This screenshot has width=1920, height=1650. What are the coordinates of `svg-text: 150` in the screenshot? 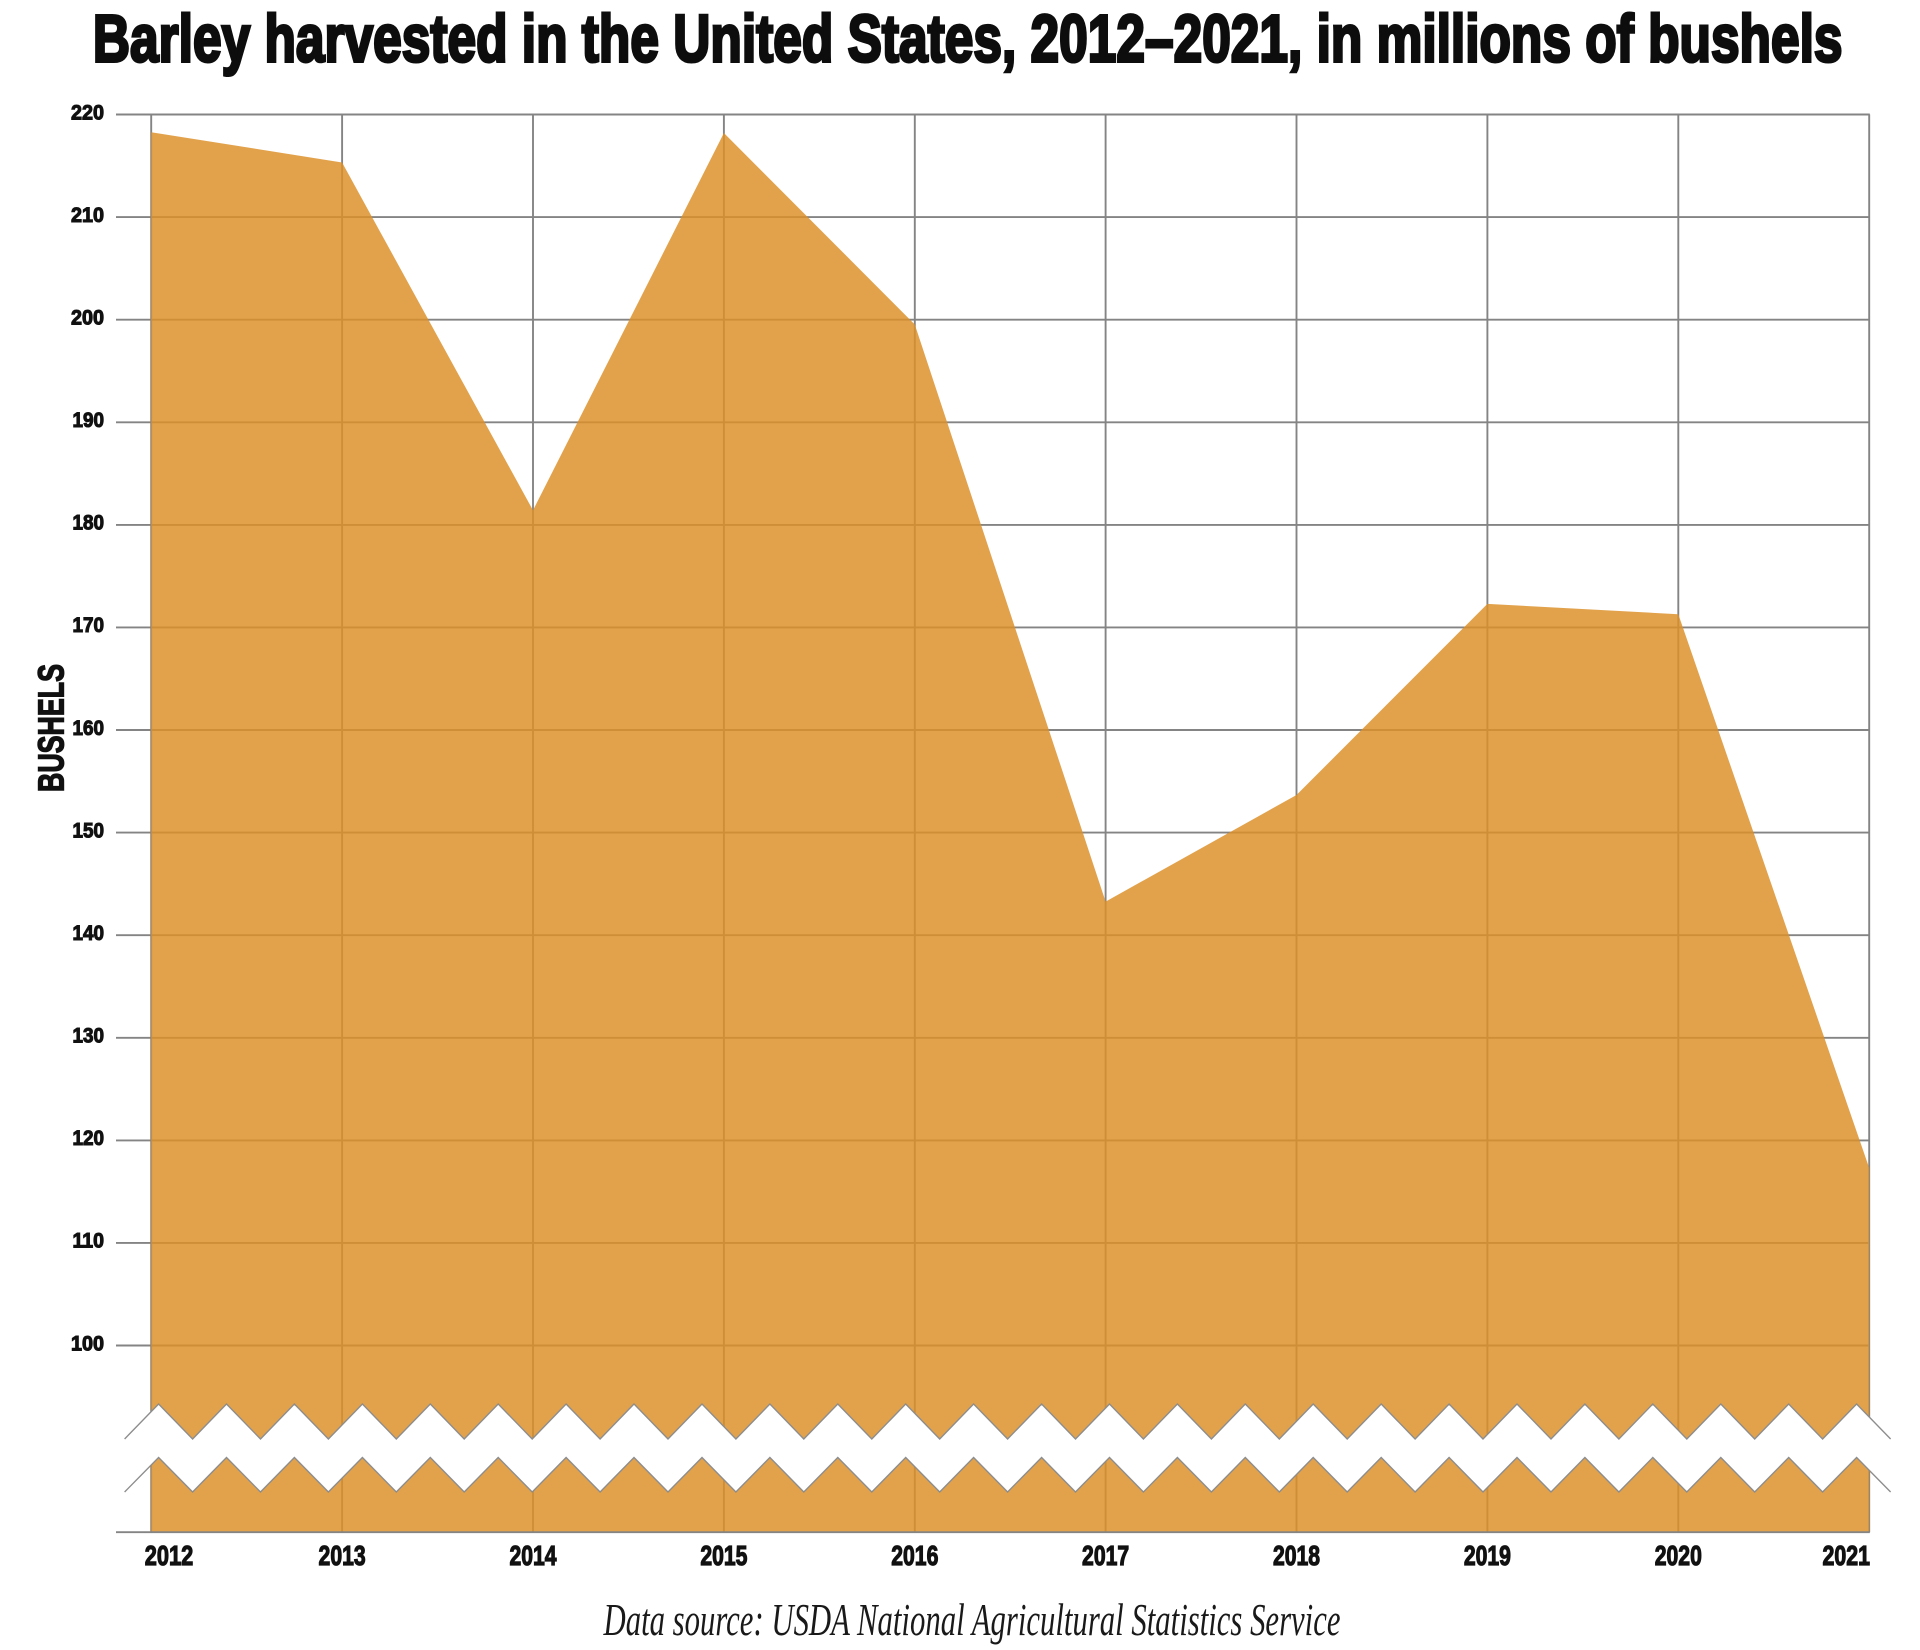 It's located at (89, 830).